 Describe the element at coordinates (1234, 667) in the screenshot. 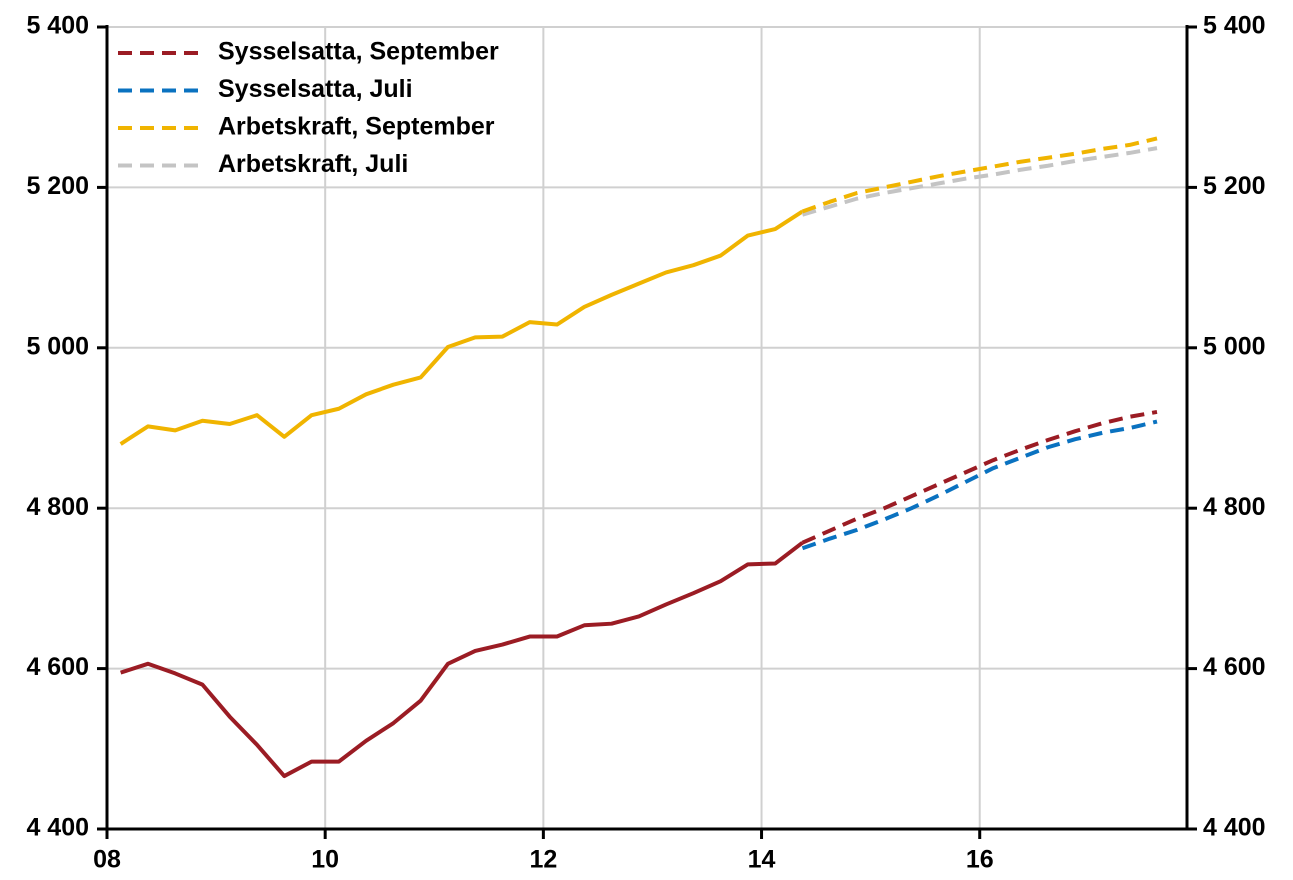

I see `y2-tick-label: 4 600` at that location.